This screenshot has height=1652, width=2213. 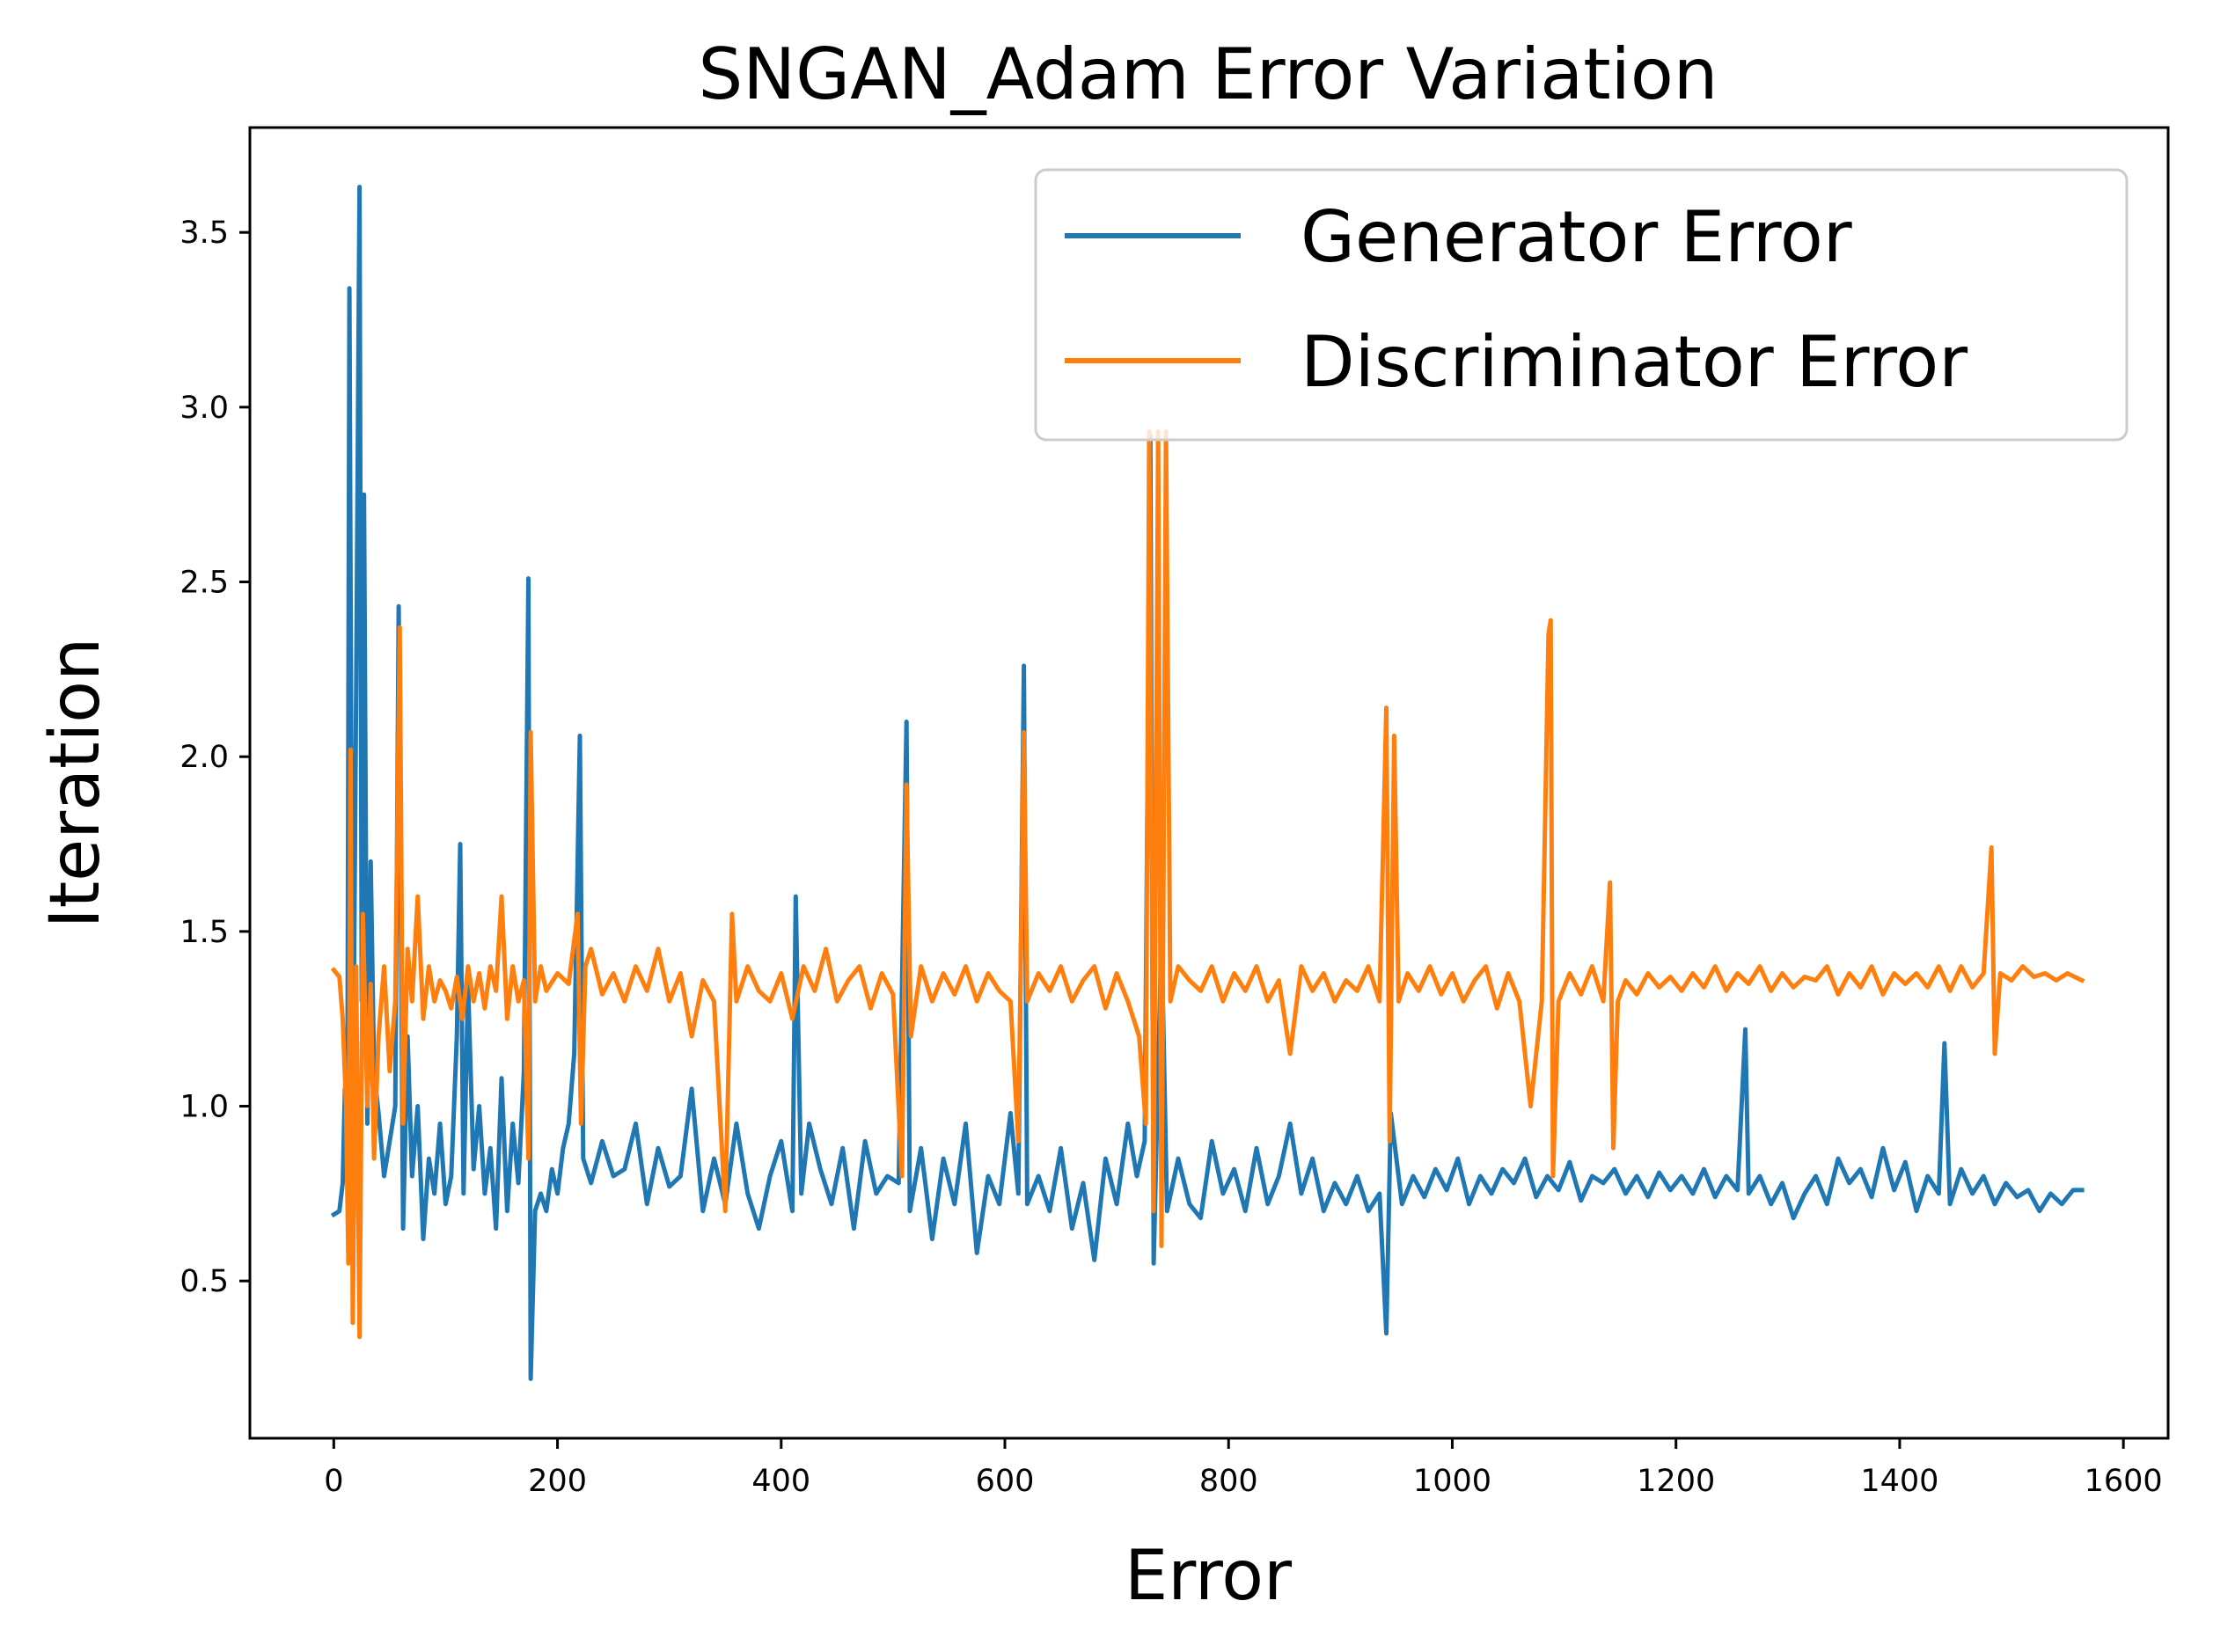 I want to click on y-tick-label: 2.5, so click(x=204, y=583).